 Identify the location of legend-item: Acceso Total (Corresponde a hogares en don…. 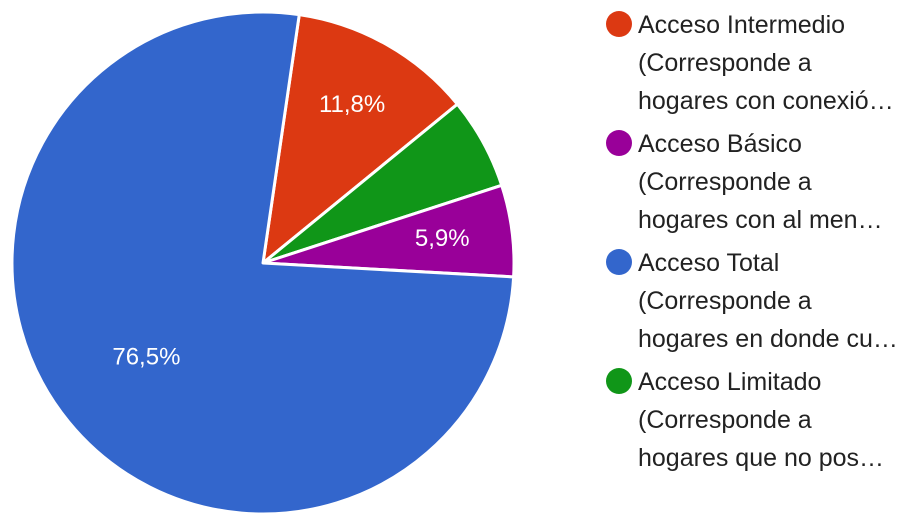
(752, 301).